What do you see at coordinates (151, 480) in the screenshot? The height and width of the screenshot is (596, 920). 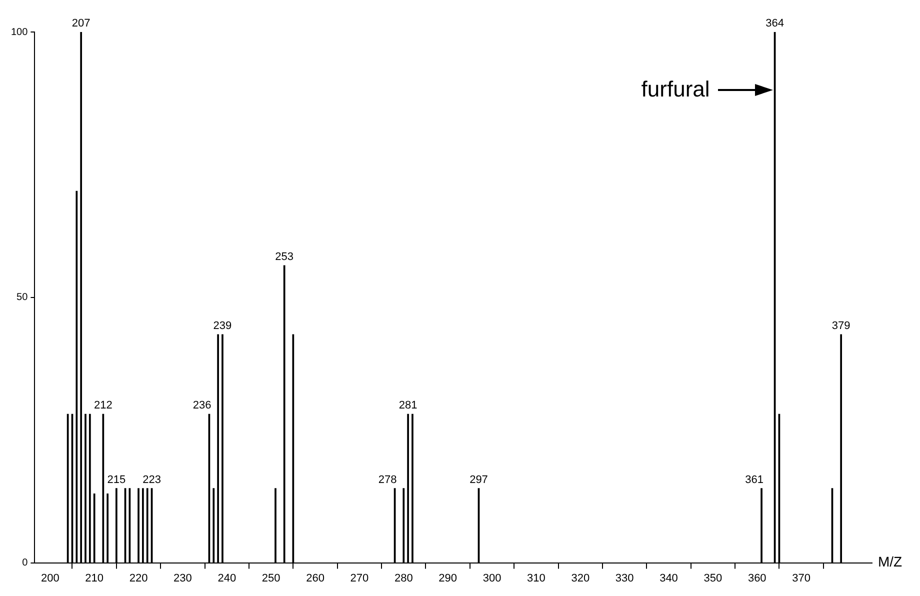 I see `annotation: 223` at bounding box center [151, 480].